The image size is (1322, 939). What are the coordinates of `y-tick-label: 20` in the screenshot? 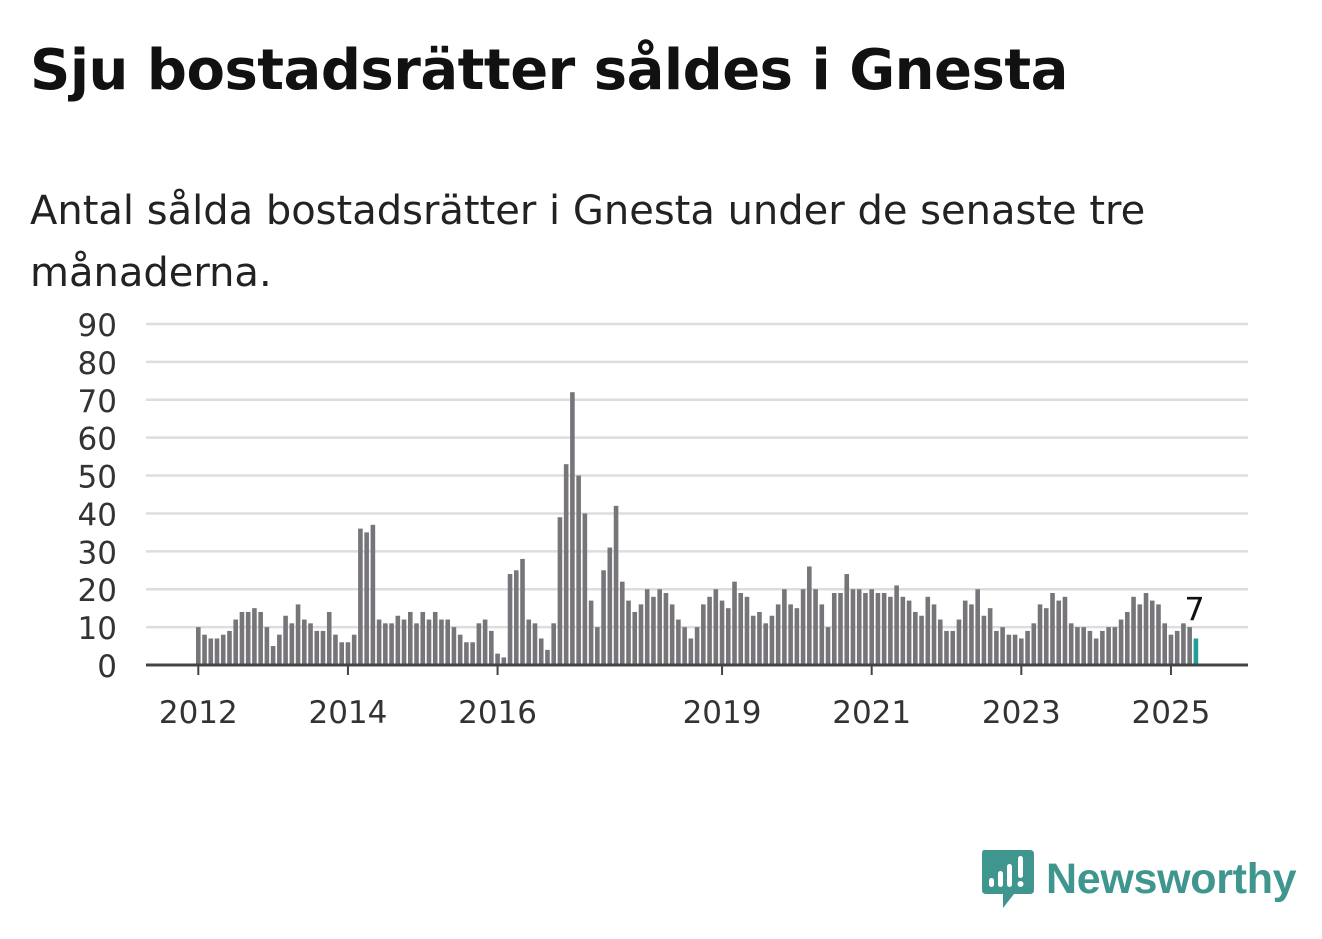 It's located at (97, 591).